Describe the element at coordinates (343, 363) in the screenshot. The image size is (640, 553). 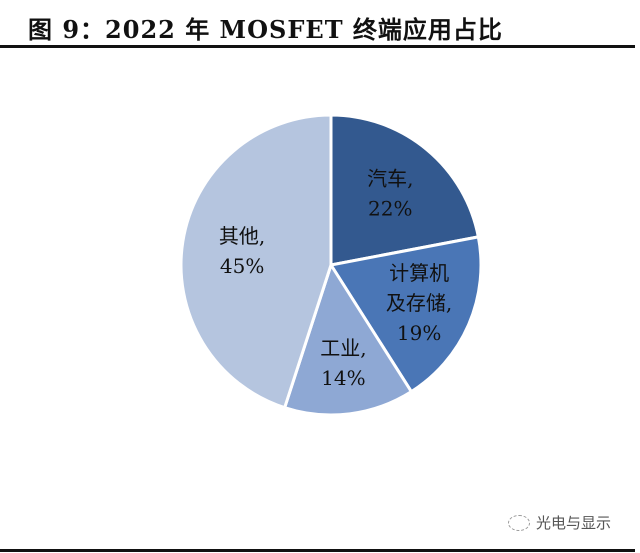
I see `slice-label-2: 工业, 14%` at that location.